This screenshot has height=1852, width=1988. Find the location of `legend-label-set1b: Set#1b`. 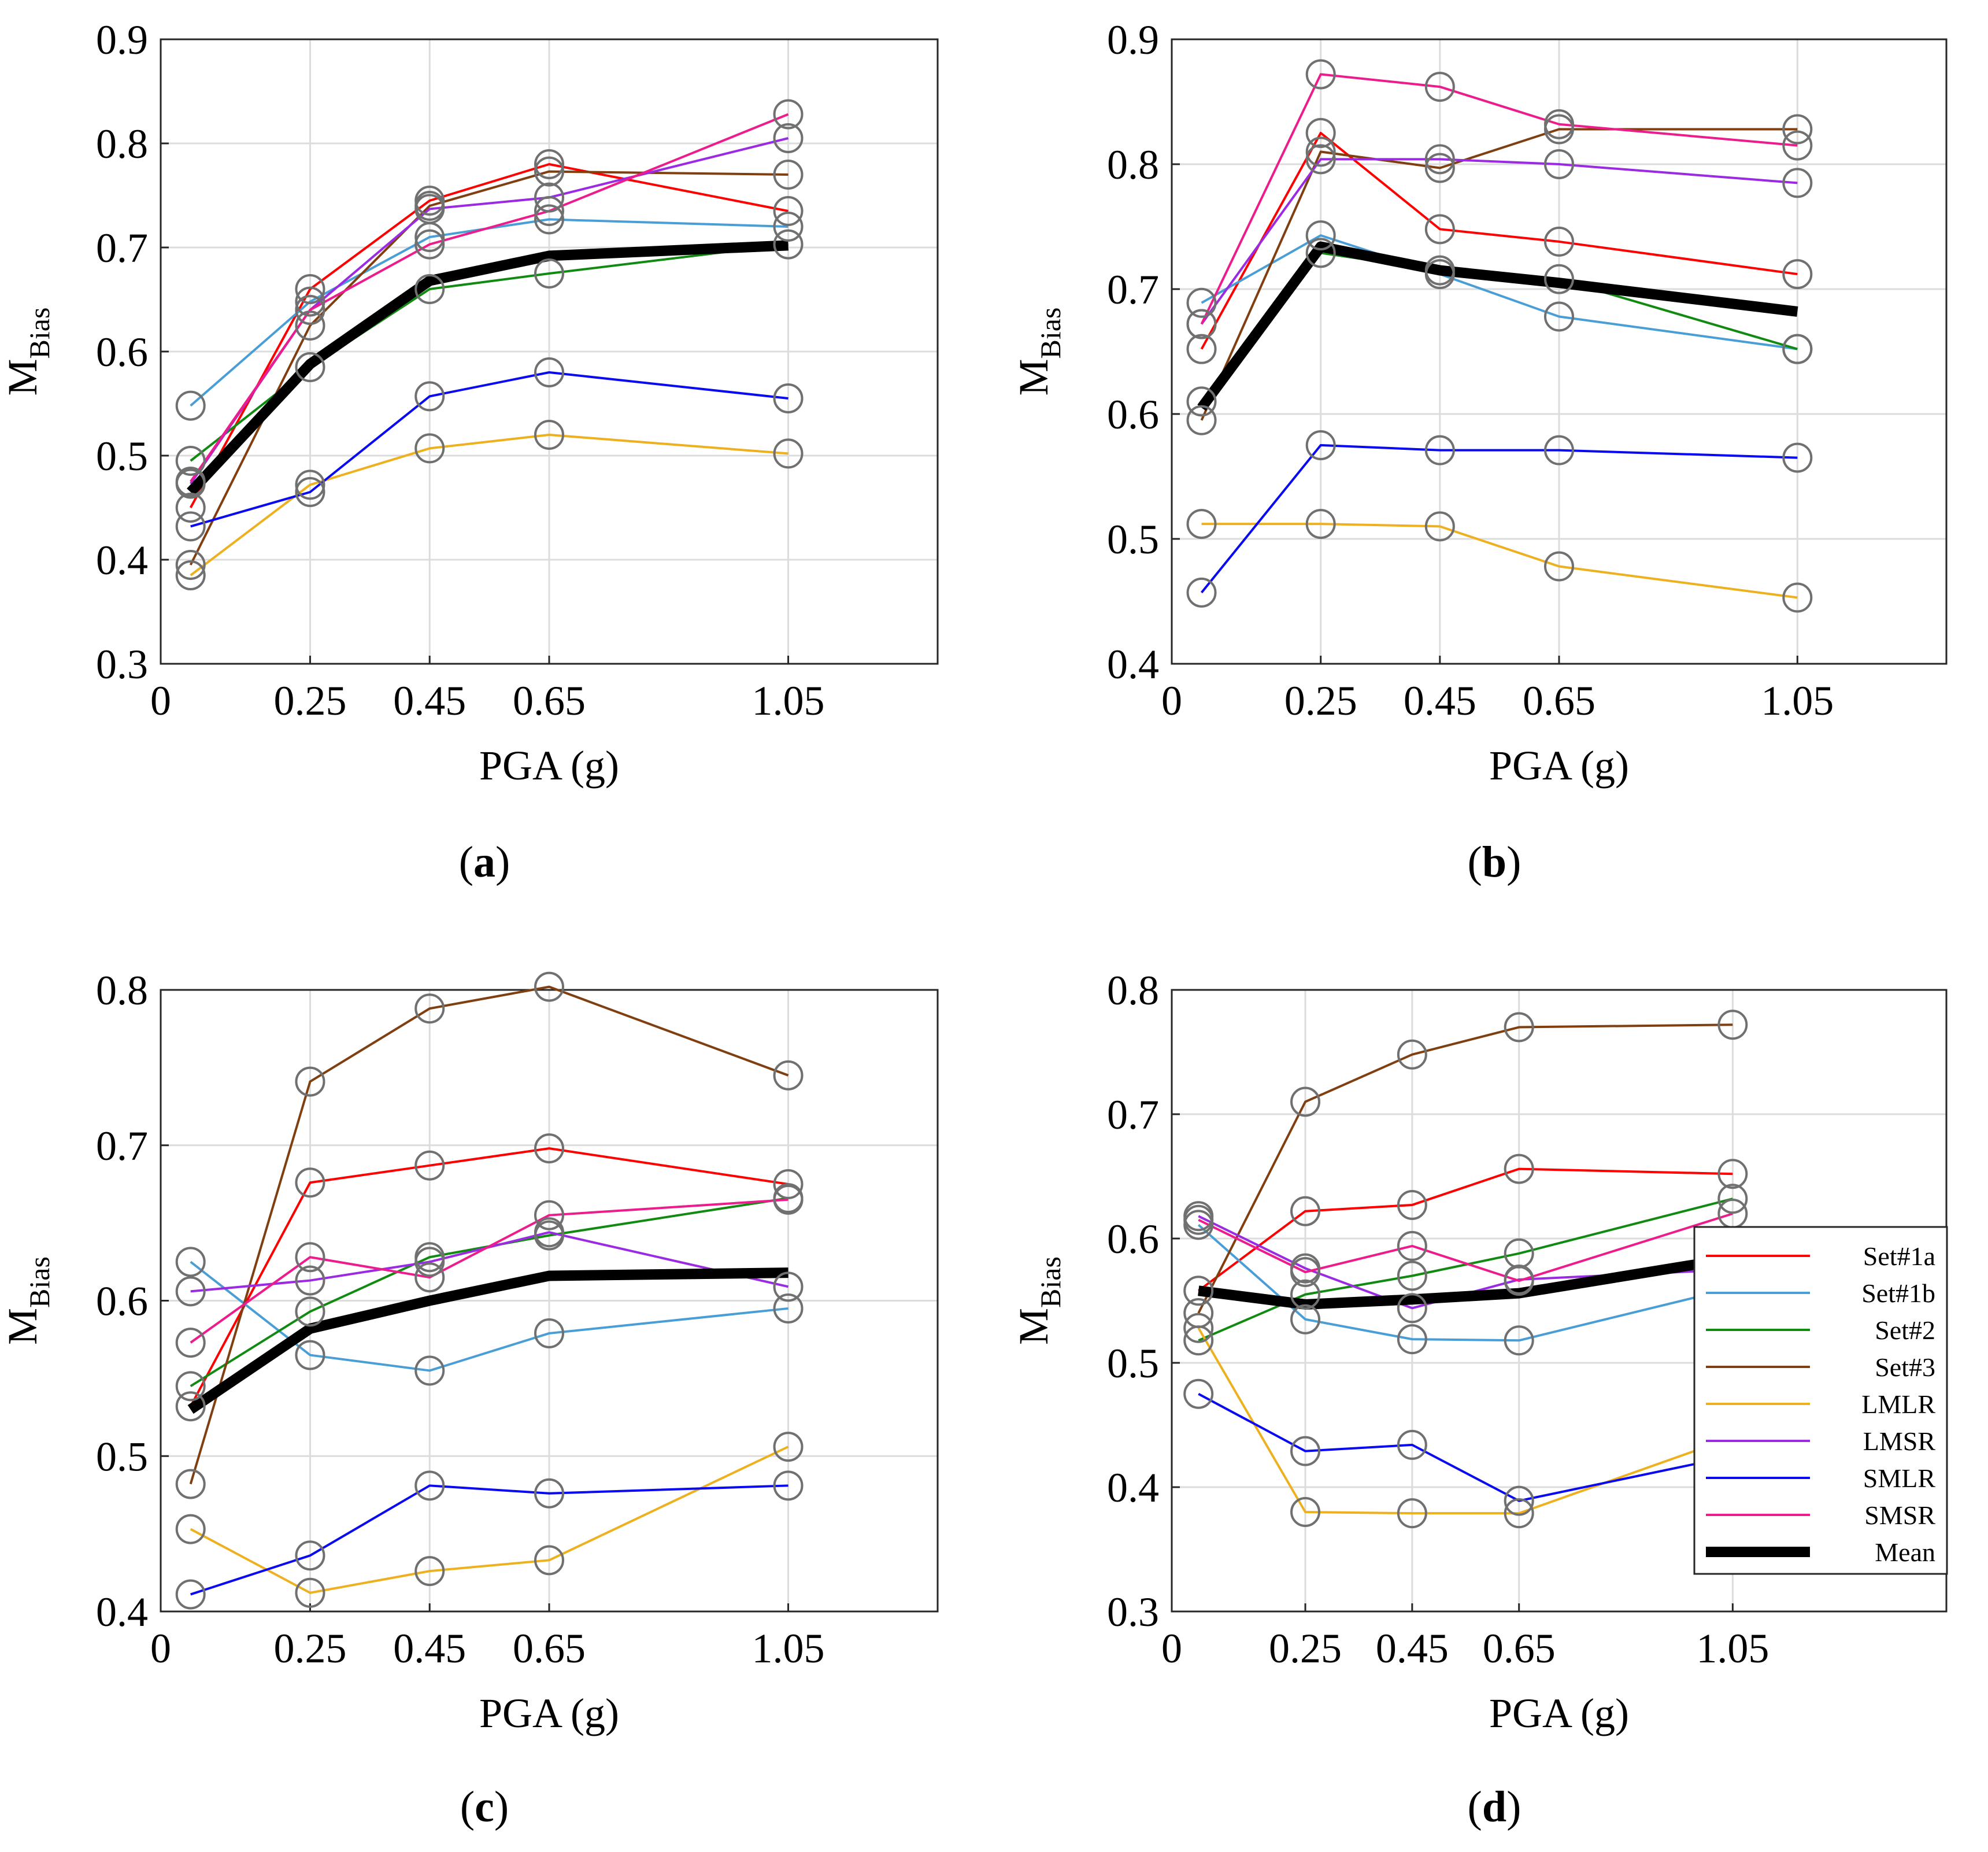

legend-label-set1b: Set#1b is located at coordinates (1898, 1293).